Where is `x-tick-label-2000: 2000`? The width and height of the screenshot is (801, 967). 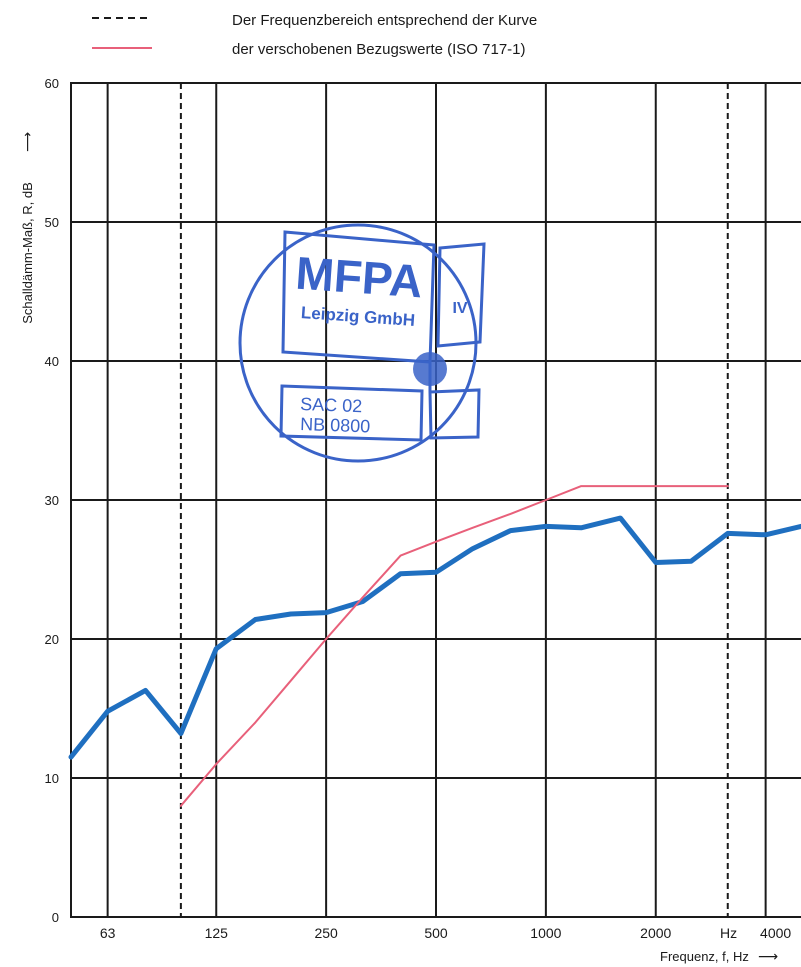 x-tick-label-2000: 2000 is located at coordinates (655, 933).